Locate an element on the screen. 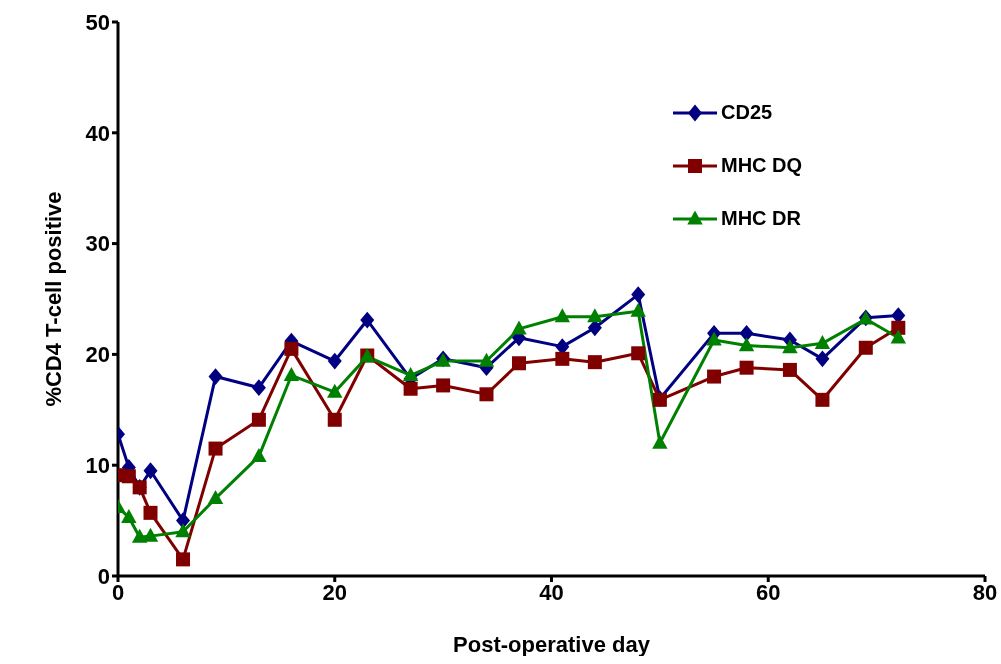 This screenshot has width=1001, height=664. x-axis-title: Post-operative day is located at coordinates (552, 644).